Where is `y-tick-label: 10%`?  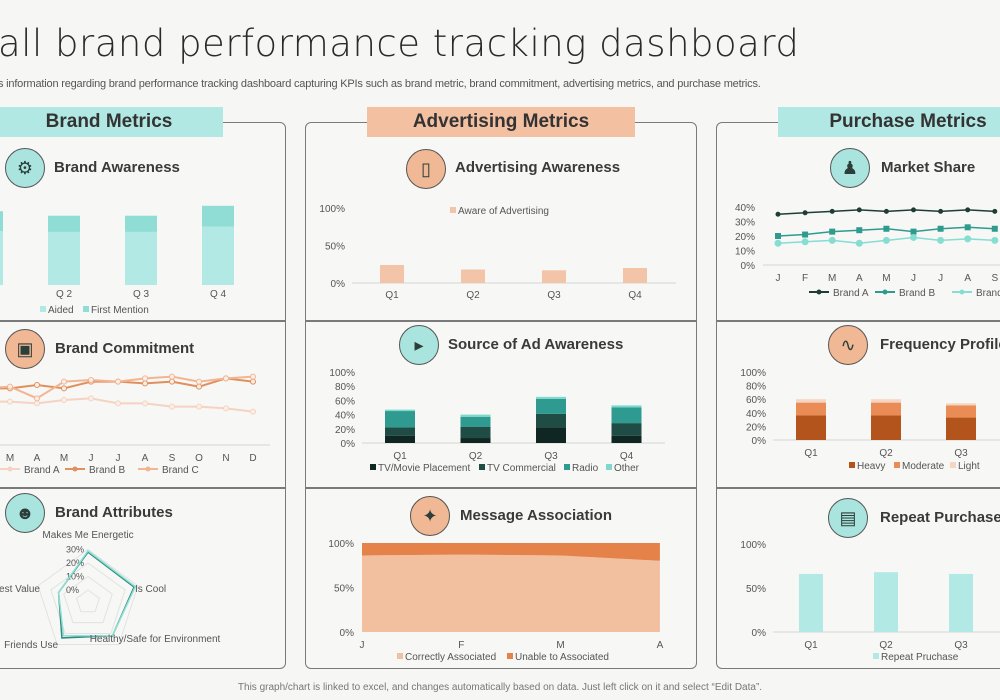
y-tick-label: 10% is located at coordinates (745, 252).